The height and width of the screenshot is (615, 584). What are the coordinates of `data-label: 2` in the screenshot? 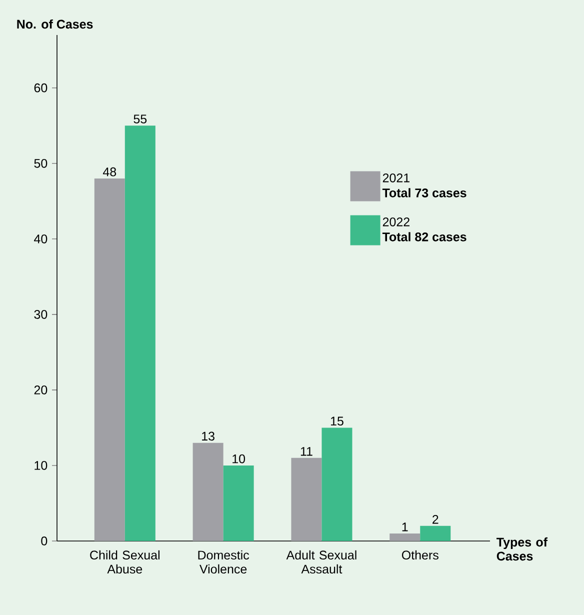 It's located at (435, 519).